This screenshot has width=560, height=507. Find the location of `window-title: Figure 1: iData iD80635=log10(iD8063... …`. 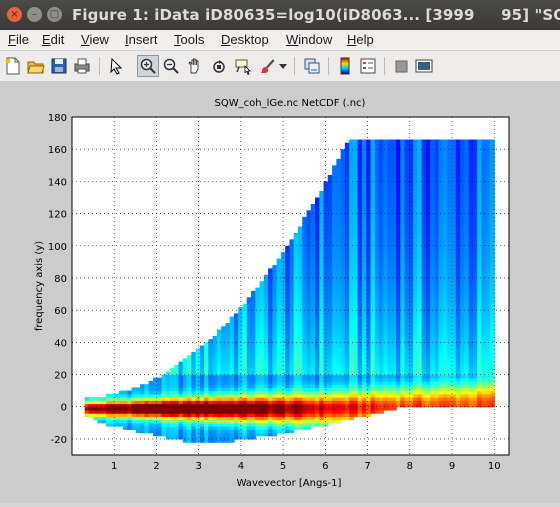

window-title: Figure 1: iData iD80635=log10(iD8063... … is located at coordinates (316, 15).